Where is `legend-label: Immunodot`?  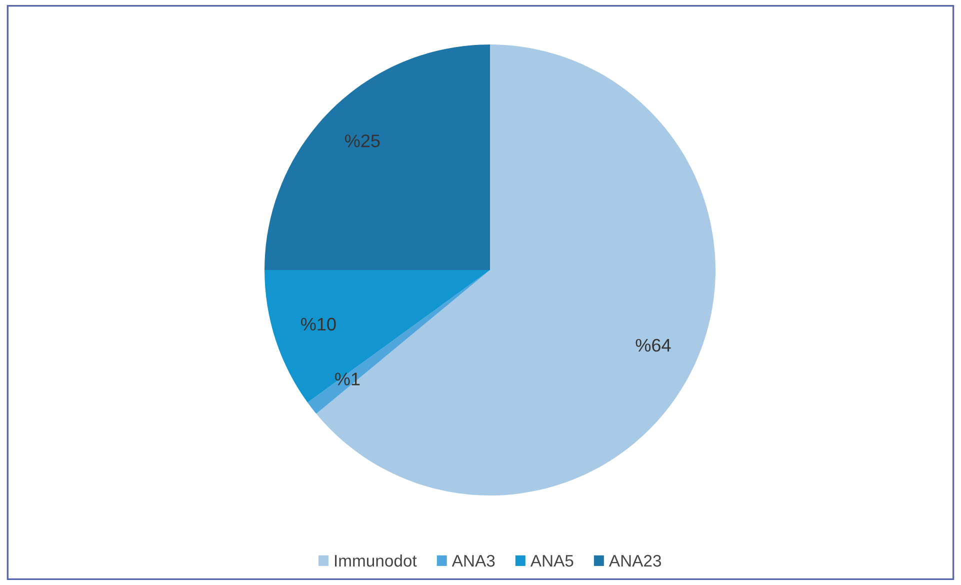 legend-label: Immunodot is located at coordinates (376, 560).